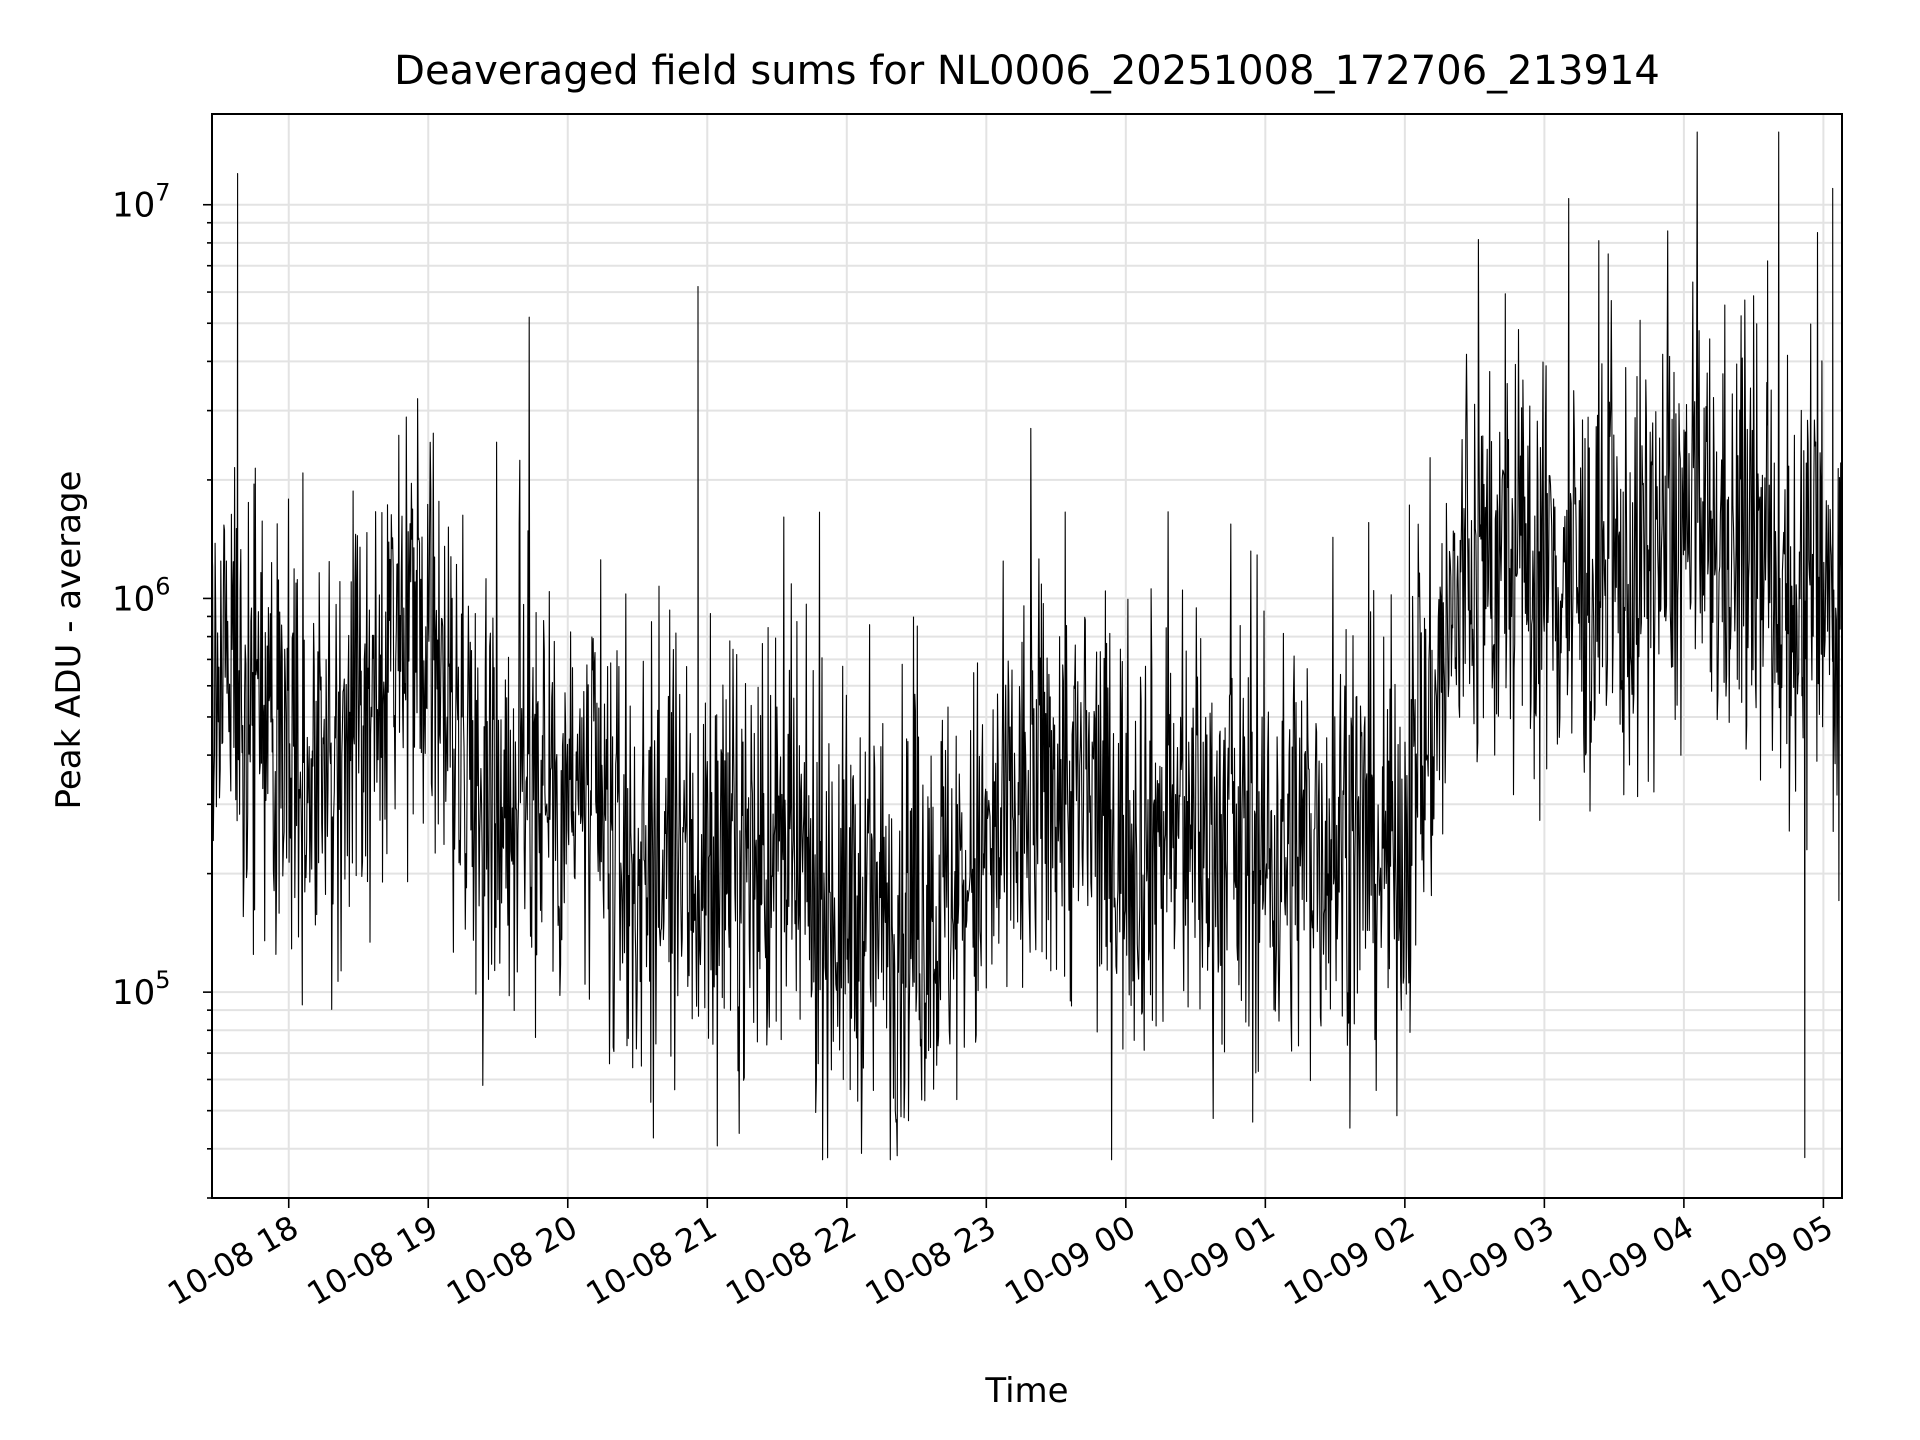  I want to click on y-tick-label: 10⁵, so click(141, 989).